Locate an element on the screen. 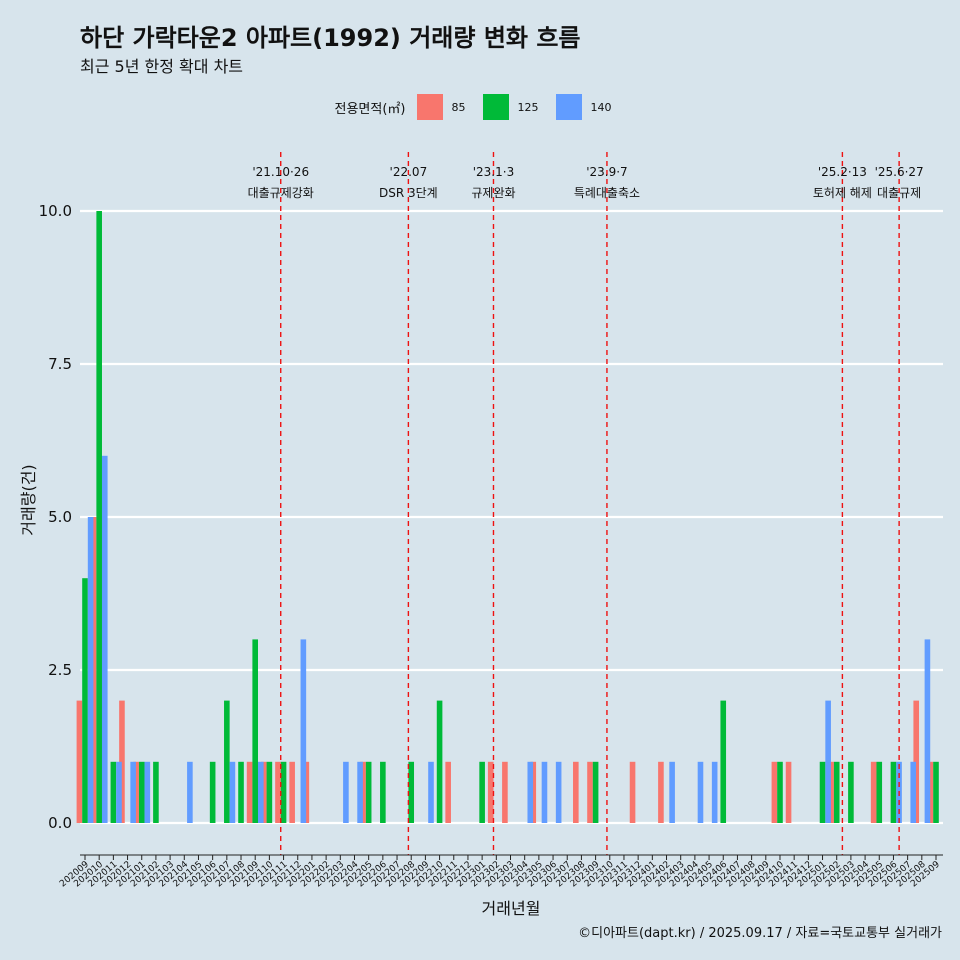 This screenshot has height=960, width=960. y-tick-label: 10.0 is located at coordinates (55, 211).